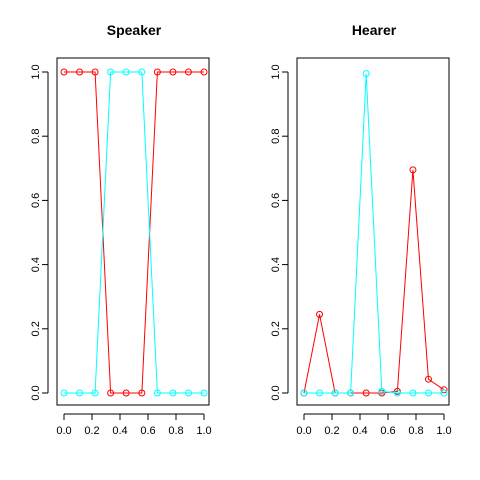 Image resolution: width=480 pixels, height=480 pixels. What do you see at coordinates (374, 281) in the screenshot?
I see `series-line` at bounding box center [374, 281].